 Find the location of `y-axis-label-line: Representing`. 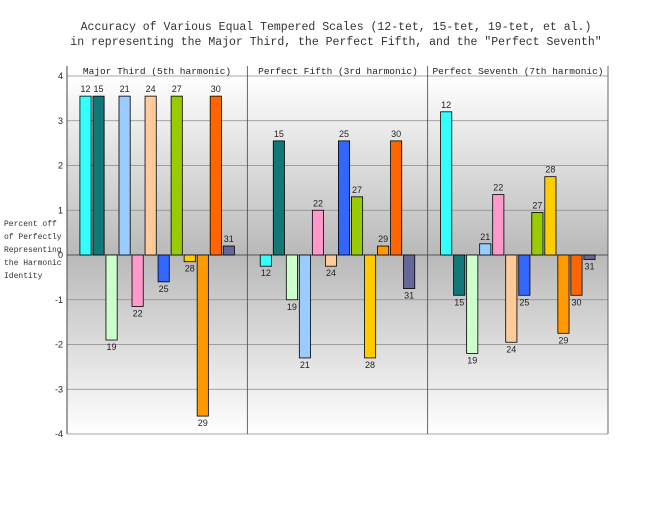

y-axis-label-line: Representing is located at coordinates (33, 250).